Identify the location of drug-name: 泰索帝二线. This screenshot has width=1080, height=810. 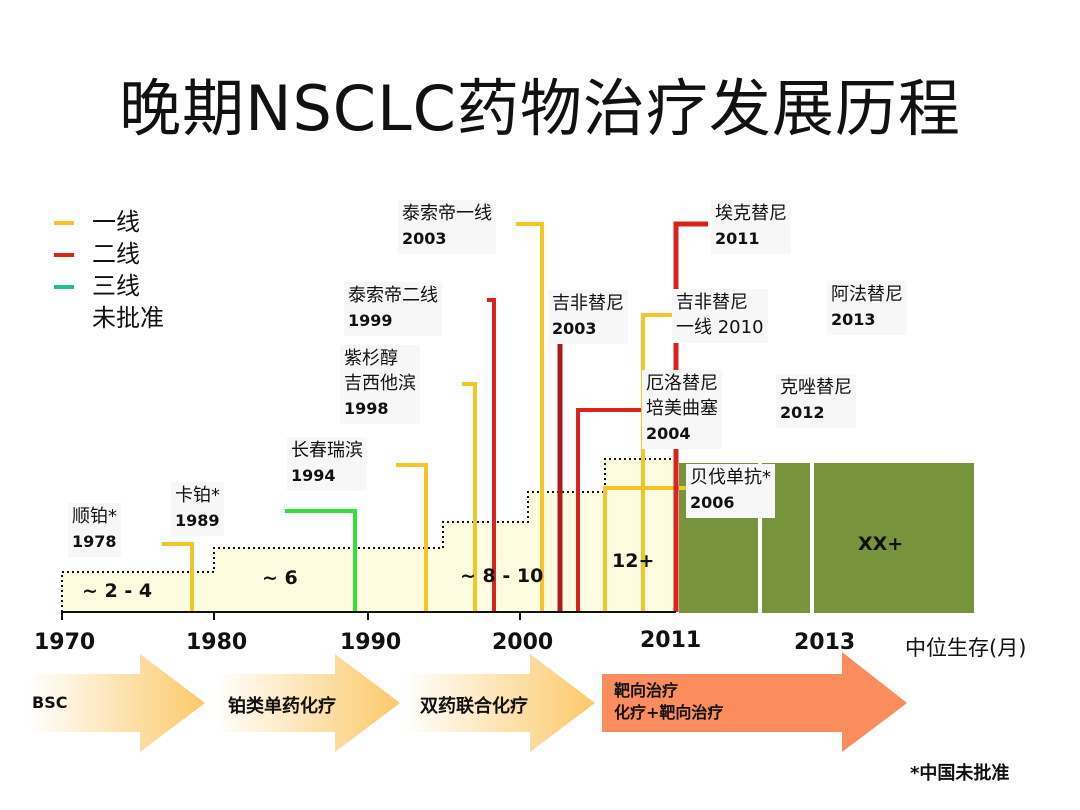
(393, 295).